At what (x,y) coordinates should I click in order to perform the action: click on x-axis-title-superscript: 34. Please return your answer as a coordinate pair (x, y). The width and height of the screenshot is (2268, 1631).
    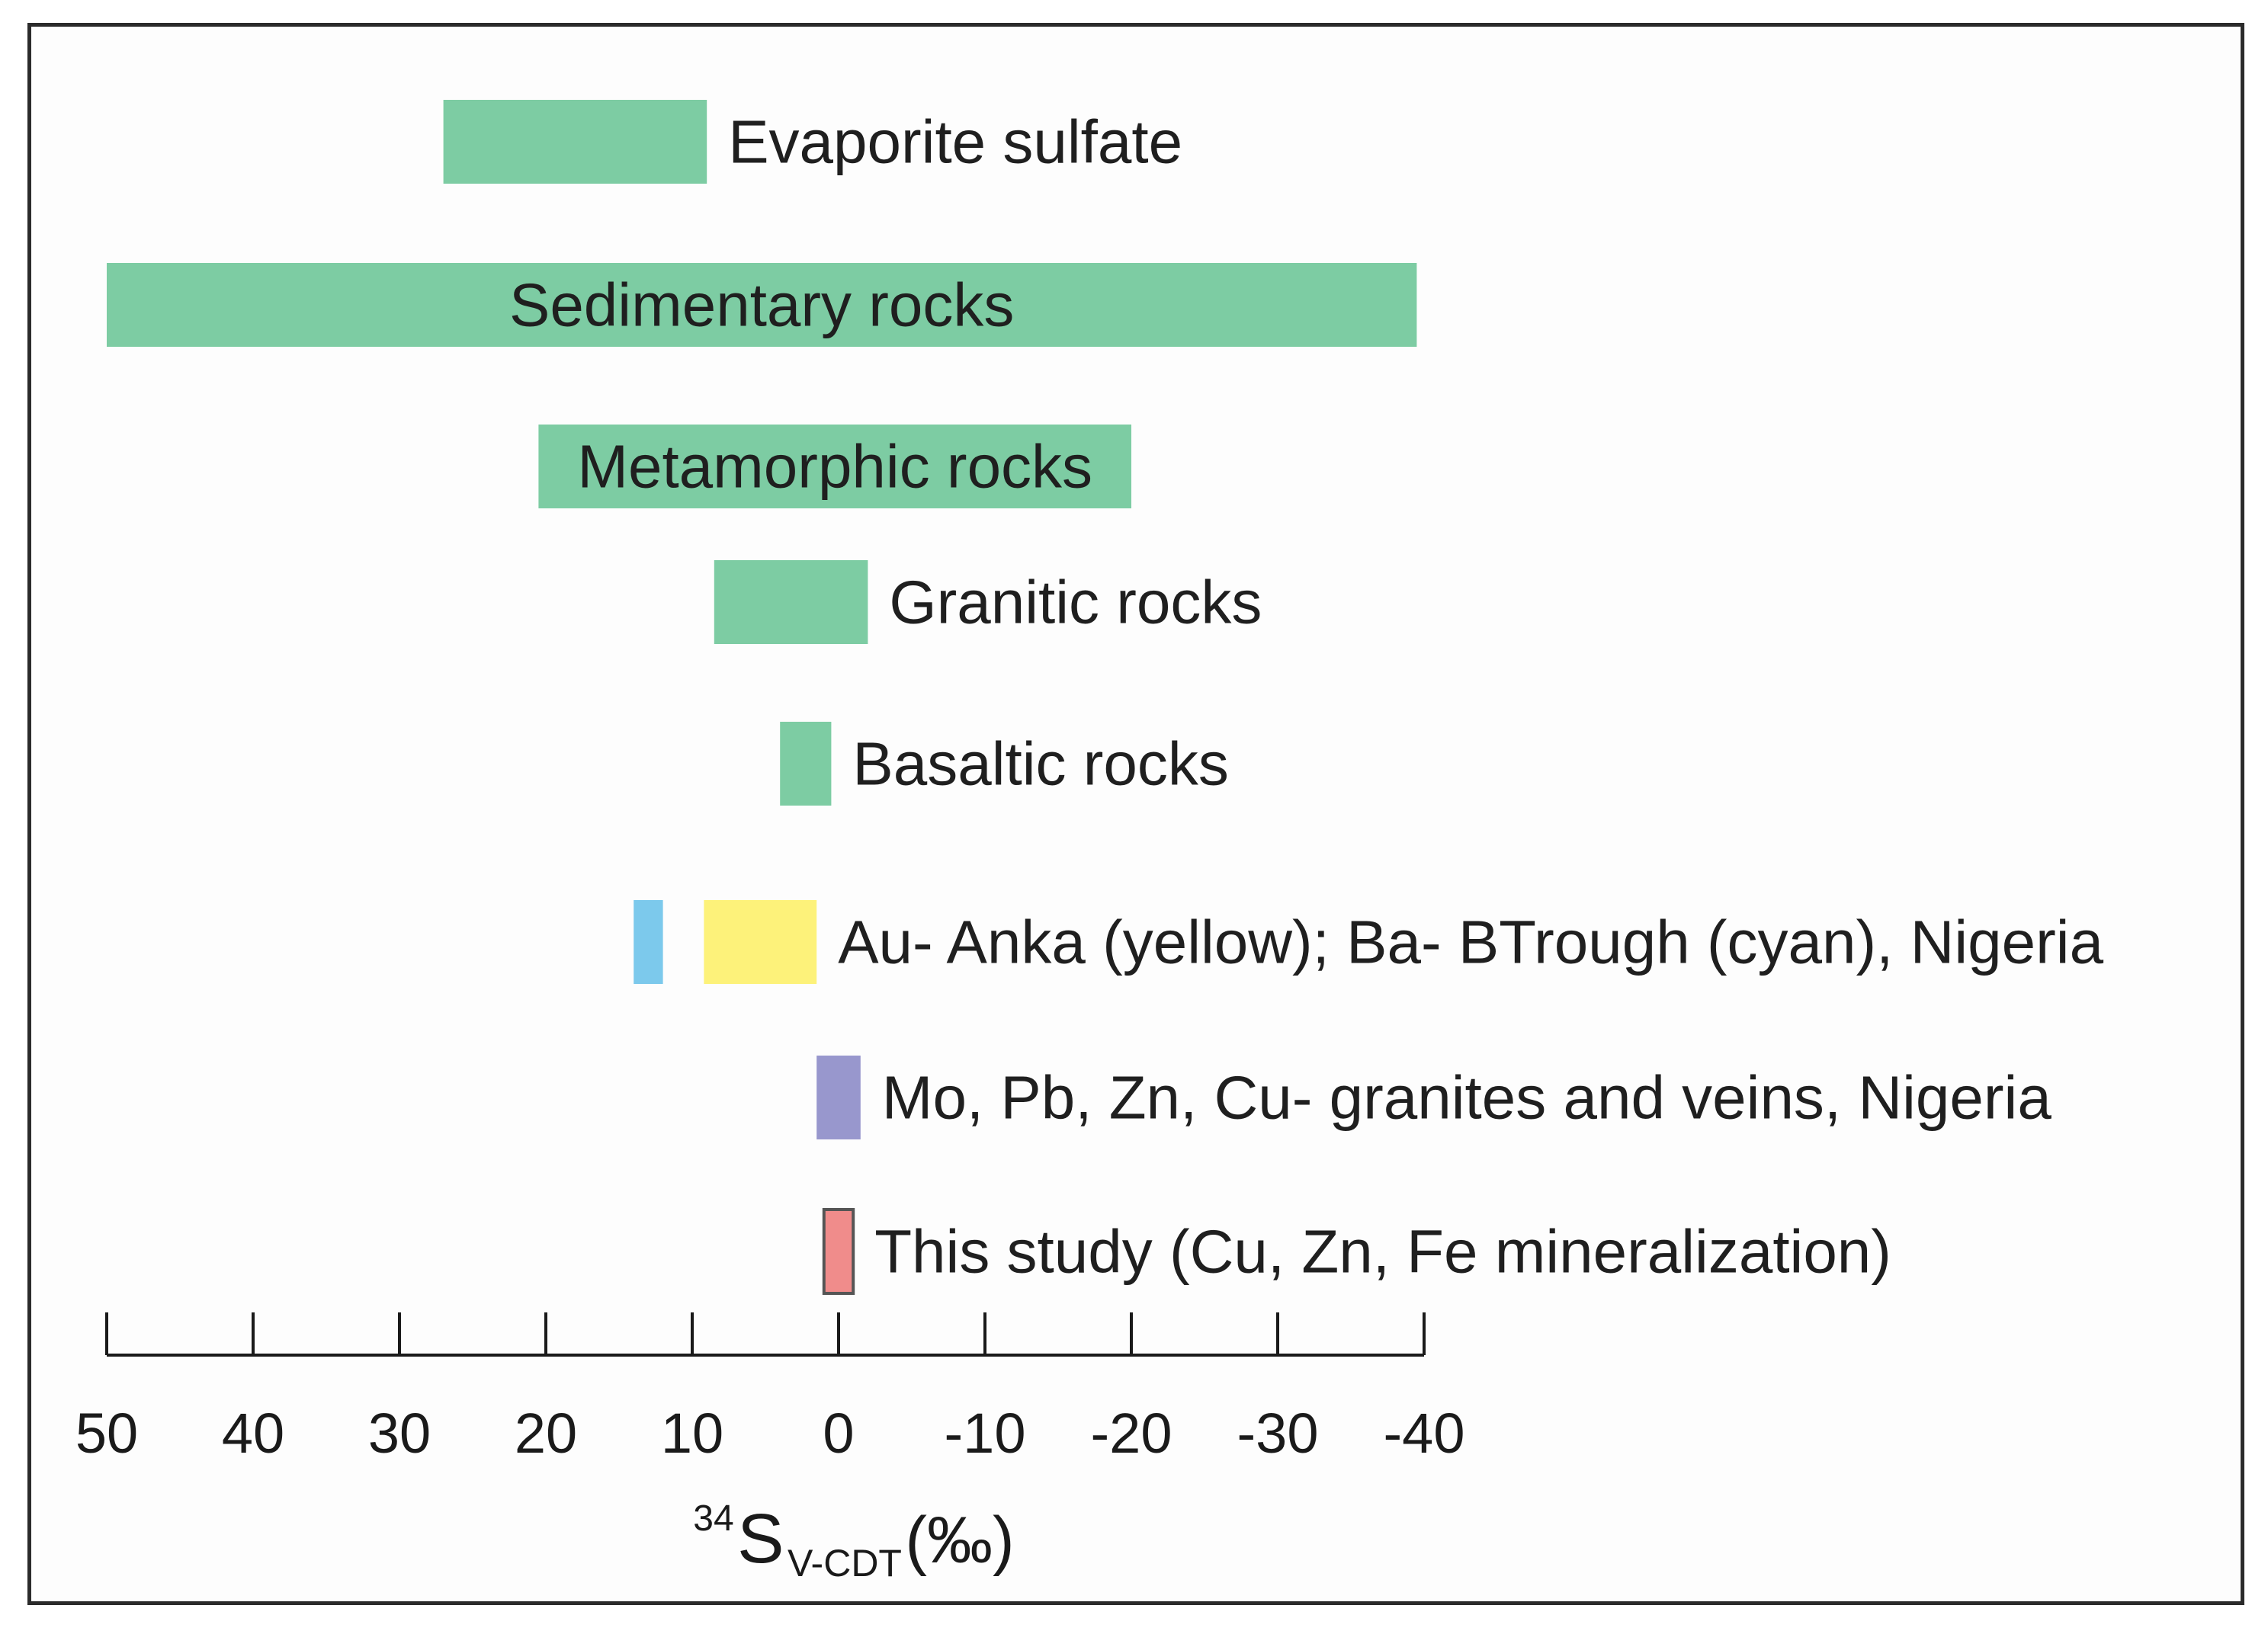
    Looking at the image, I should click on (713, 1518).